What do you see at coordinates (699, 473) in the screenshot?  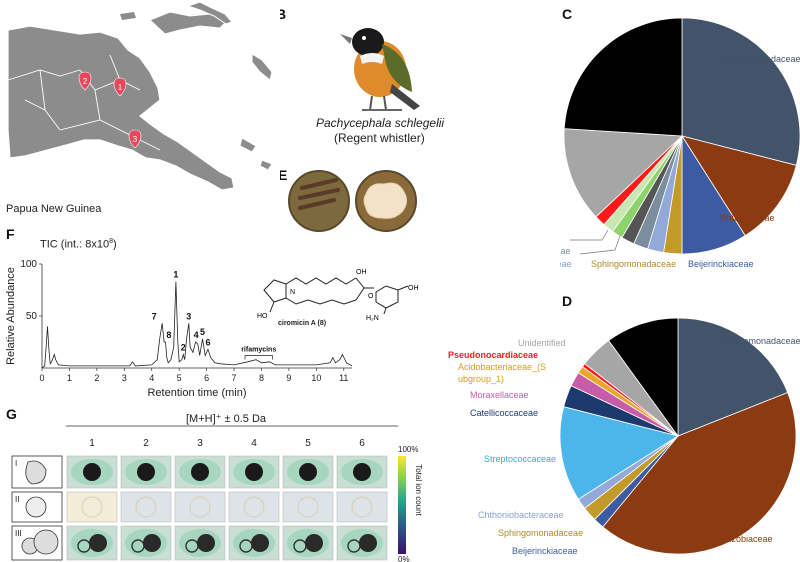 I see `pie-slice-d-rhizobiaceae` at bounding box center [699, 473].